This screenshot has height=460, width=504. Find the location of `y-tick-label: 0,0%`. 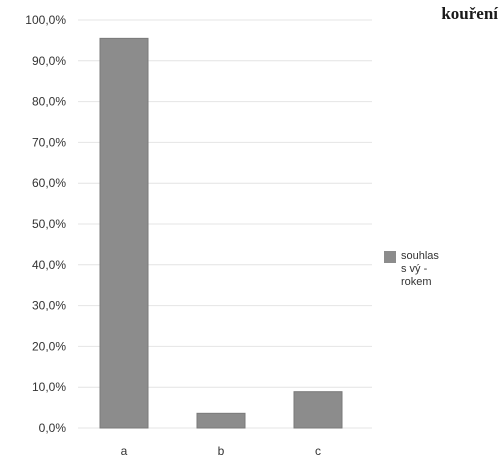

y-tick-label: 0,0% is located at coordinates (53, 428).